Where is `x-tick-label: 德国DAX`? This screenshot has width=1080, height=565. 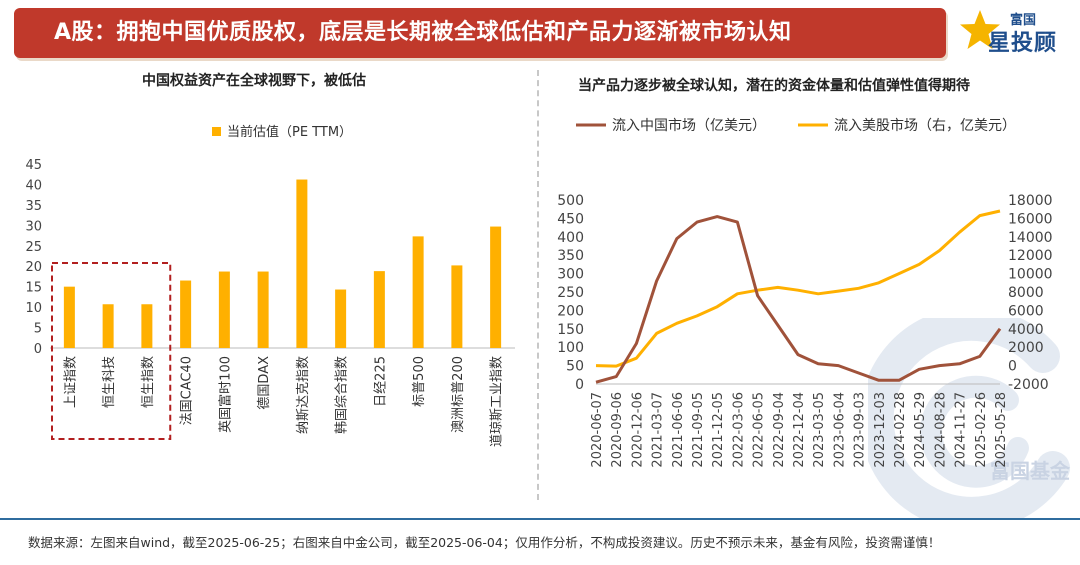
x-tick-label: 德国DAX is located at coordinates (264, 383).